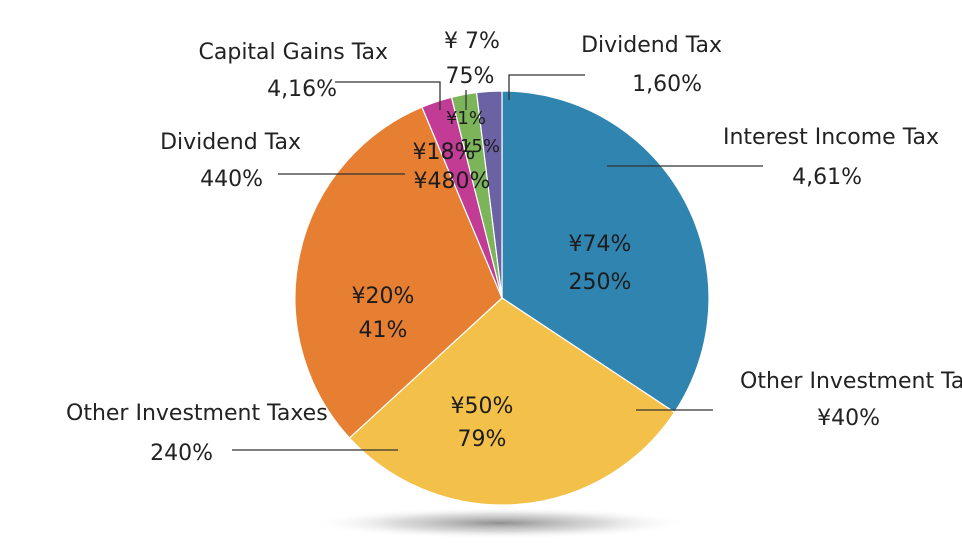 The height and width of the screenshot is (559, 962). What do you see at coordinates (293, 52) in the screenshot?
I see `label-capital-gains-name: Capital Gains Tax` at bounding box center [293, 52].